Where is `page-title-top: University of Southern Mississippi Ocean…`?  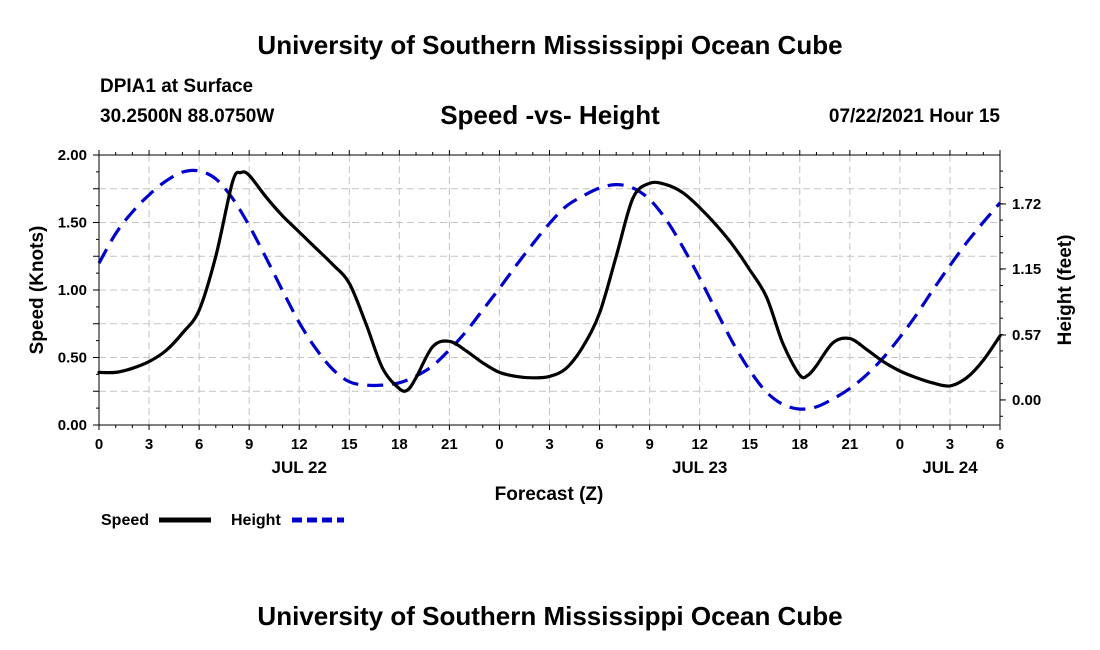
page-title-top: University of Southern Mississippi Ocean… is located at coordinates (550, 45).